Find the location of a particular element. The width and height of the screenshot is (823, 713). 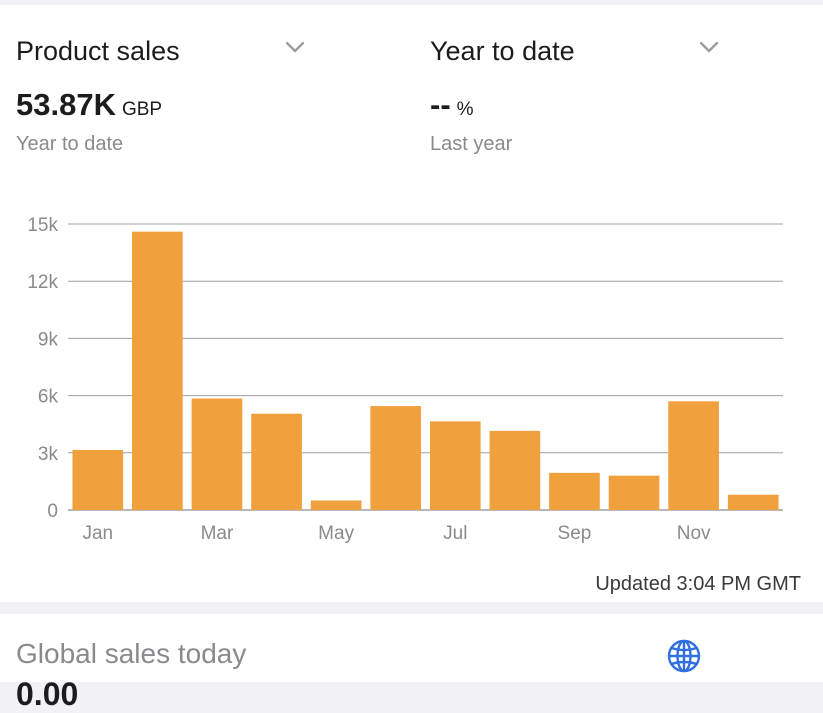

bar-feb is located at coordinates (157, 371).